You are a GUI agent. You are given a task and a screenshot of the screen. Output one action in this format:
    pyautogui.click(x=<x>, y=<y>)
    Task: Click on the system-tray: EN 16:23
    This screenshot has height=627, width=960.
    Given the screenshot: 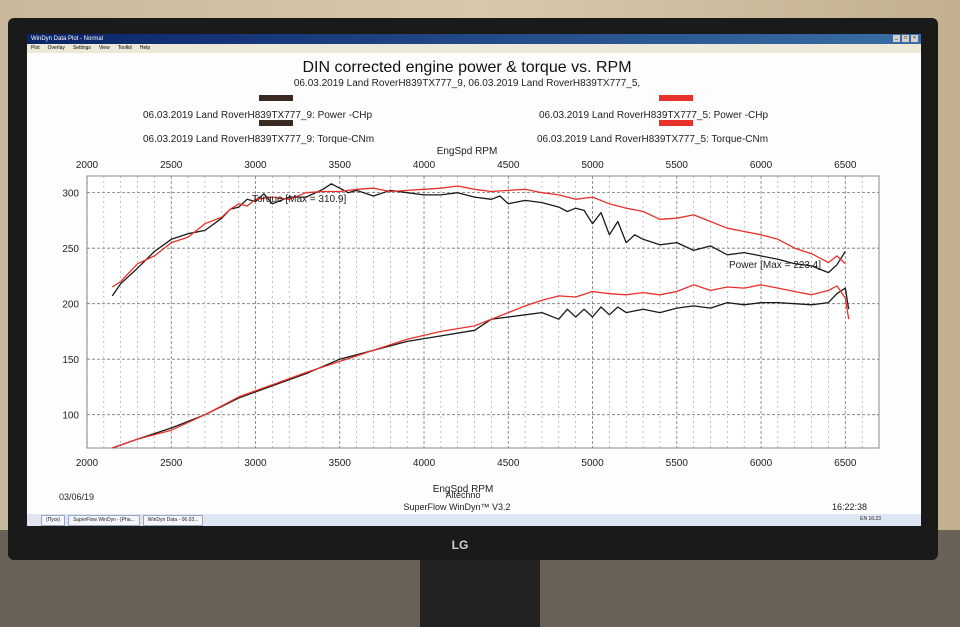 What is the action you would take?
    pyautogui.click(x=870, y=519)
    